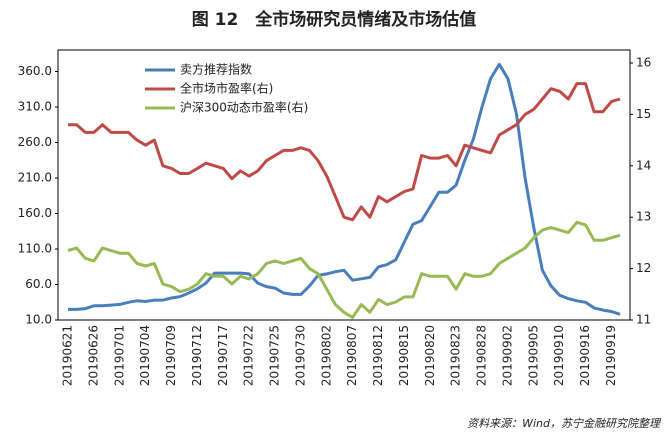 The width and height of the screenshot is (669, 434). What do you see at coordinates (378, 355) in the screenshot?
I see `x-tick-label: 20190812` at bounding box center [378, 355].